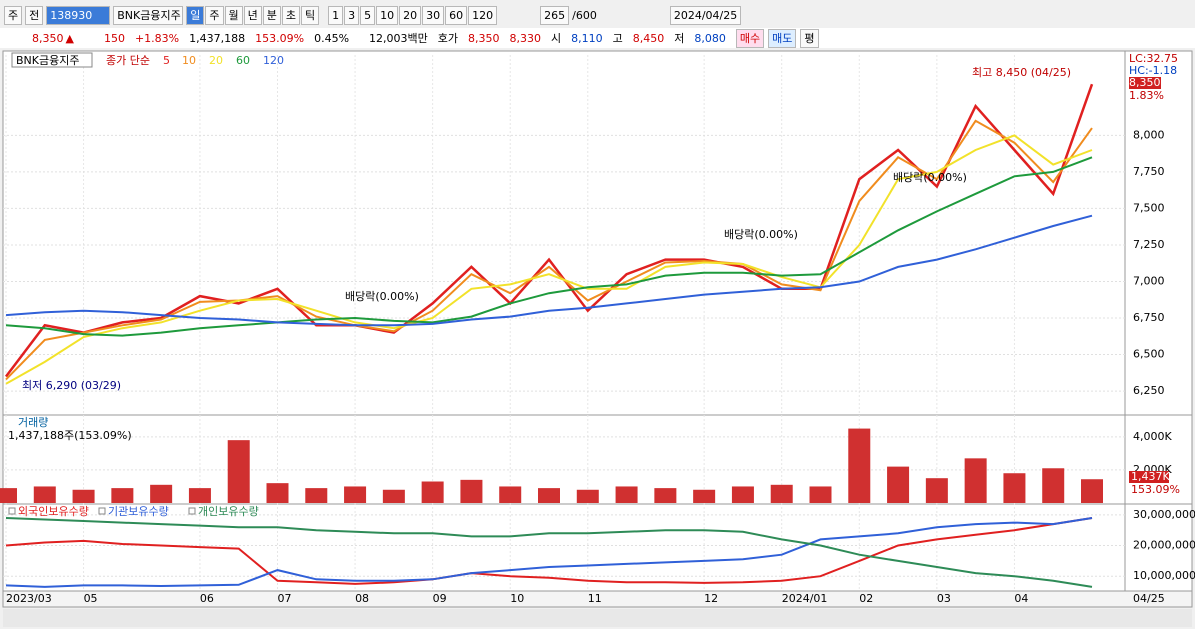 The height and width of the screenshot is (629, 1195). What do you see at coordinates (1149, 317) in the screenshot?
I see `y-tick-label: 6,750` at bounding box center [1149, 317].